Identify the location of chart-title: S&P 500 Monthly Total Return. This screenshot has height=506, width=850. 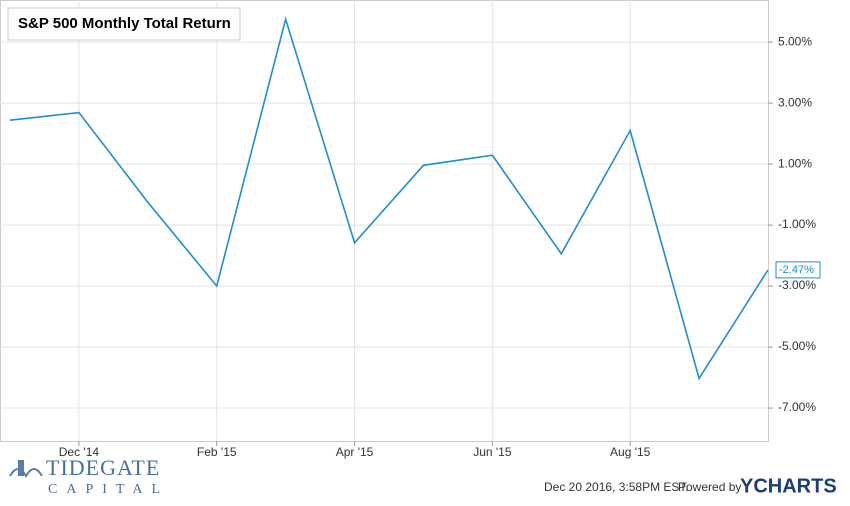
(124, 23).